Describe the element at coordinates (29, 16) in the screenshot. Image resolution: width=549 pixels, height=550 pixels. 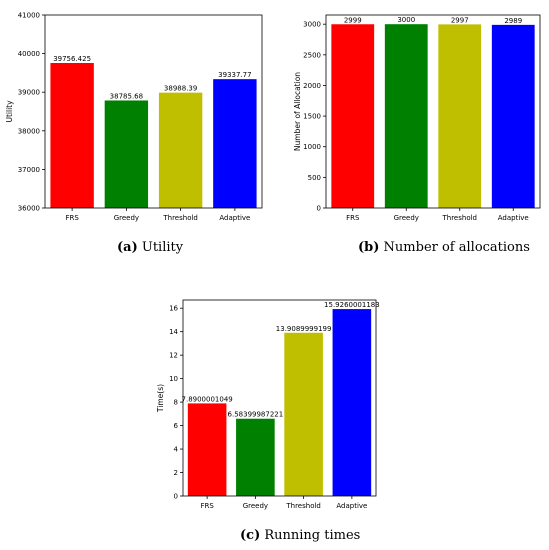
I see `y-tick-label: 41000` at that location.